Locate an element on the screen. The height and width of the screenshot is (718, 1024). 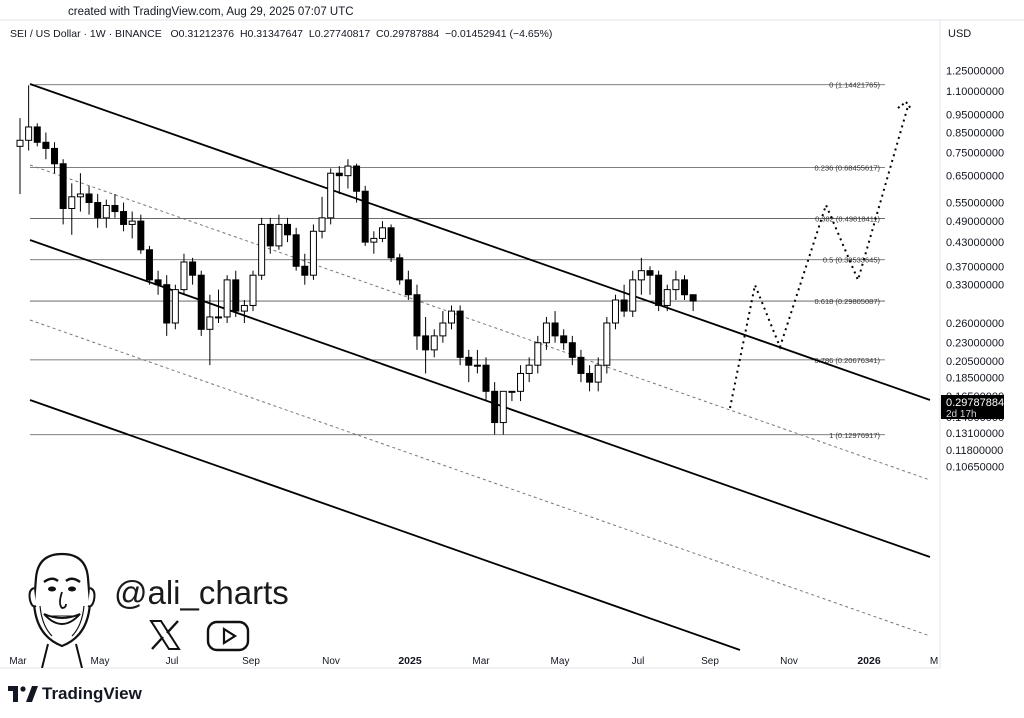
youtube-icon is located at coordinates (228, 638).